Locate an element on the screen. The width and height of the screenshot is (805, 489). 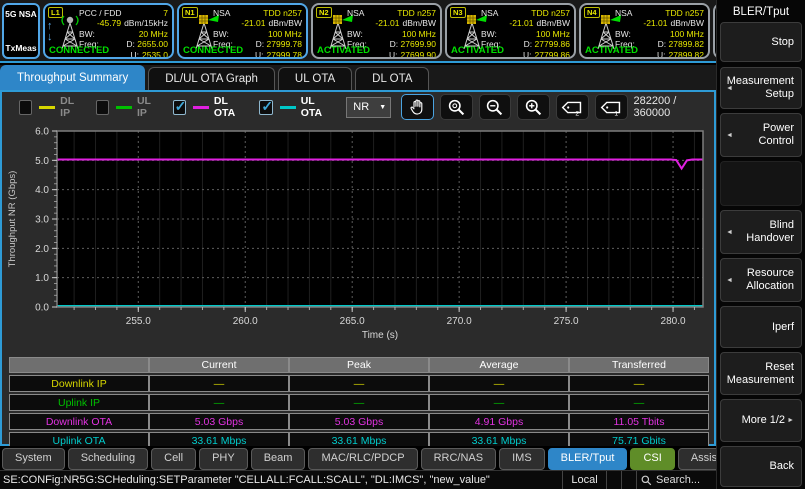
chart-toolbar: DL IP UL IP DL OTA UL OTA NR ▼ is located at coordinates (358, 107).